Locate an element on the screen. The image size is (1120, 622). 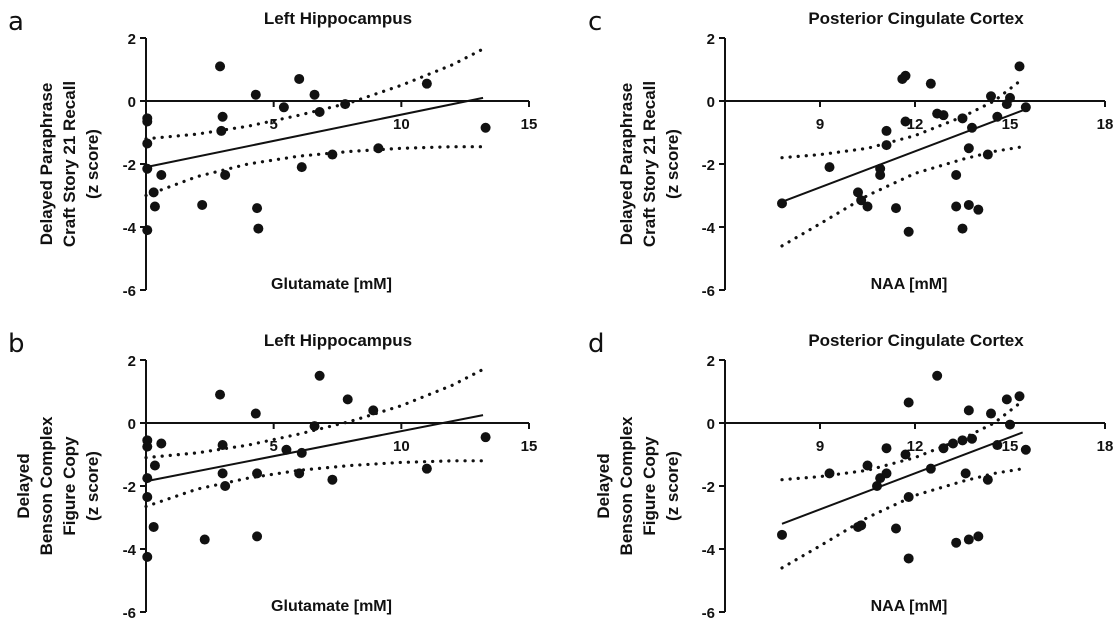
chart-title: Posterior Cingulate Cortex is located at coordinates (916, 340).